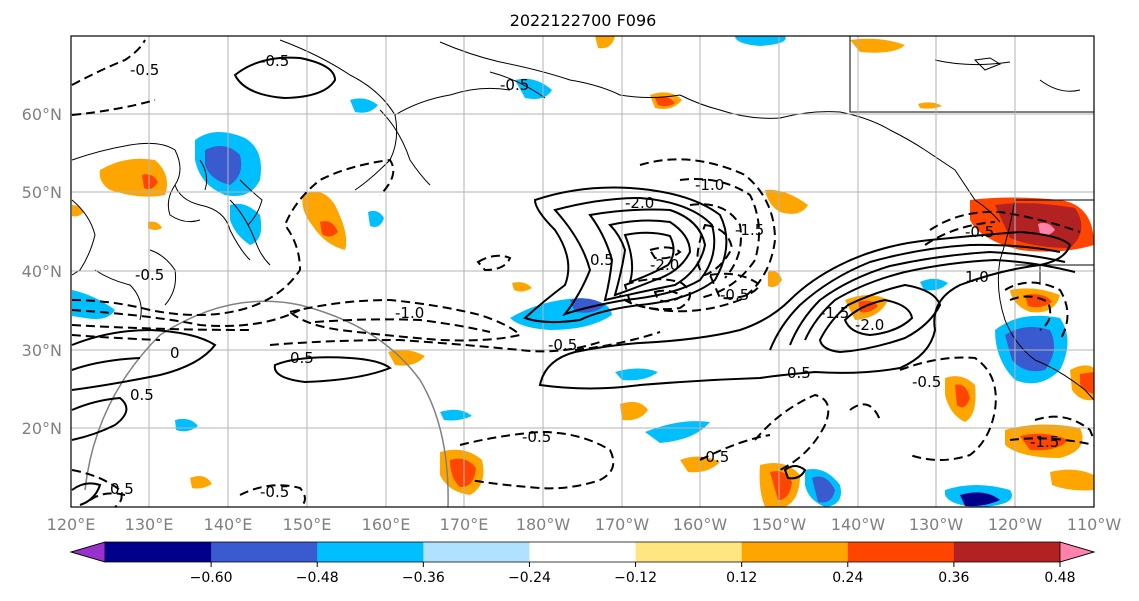  Describe the element at coordinates (211, 578) in the screenshot. I see `colorbar-tick-label: −0.60` at that location.